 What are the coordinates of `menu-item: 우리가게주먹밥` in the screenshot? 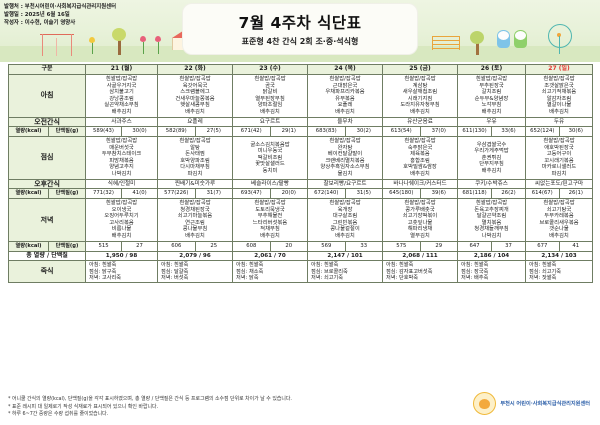 It's located at (491, 151).